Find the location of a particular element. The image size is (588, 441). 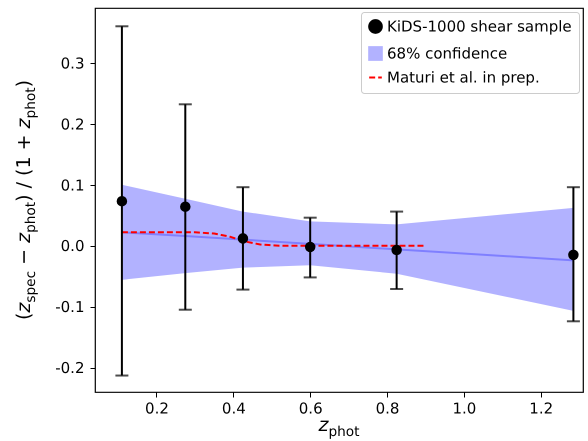

x-tick-label: 0.2 is located at coordinates (157, 409).